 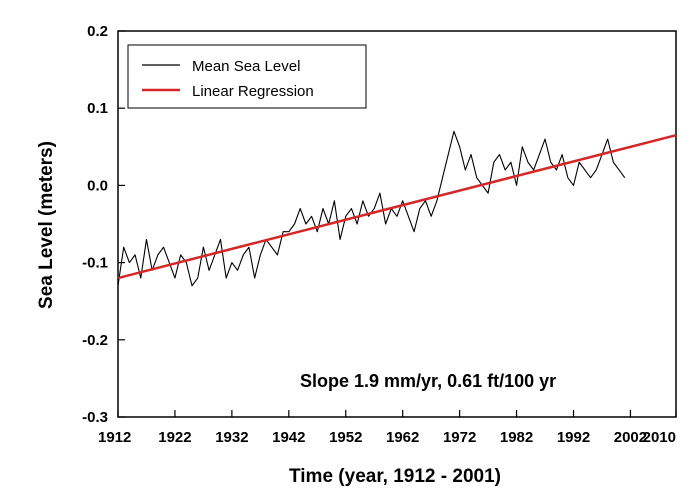 I want to click on x-tick-label: 1972, so click(x=459, y=437).